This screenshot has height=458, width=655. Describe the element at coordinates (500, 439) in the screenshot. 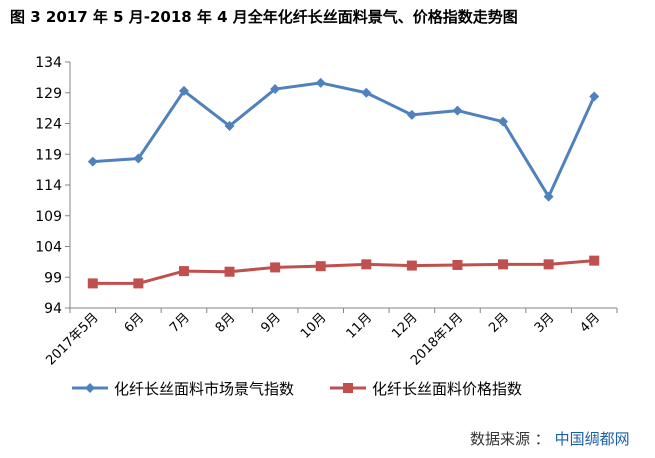

I see `source-label: 数据来源` at that location.